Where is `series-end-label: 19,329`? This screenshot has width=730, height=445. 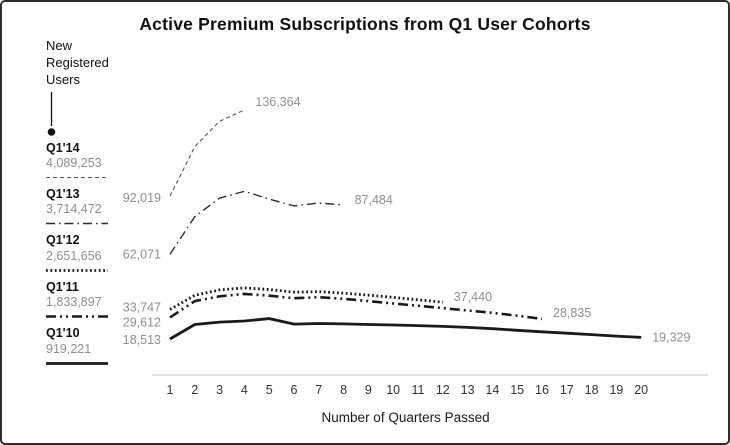
series-end-label: 19,329 is located at coordinates (671, 337).